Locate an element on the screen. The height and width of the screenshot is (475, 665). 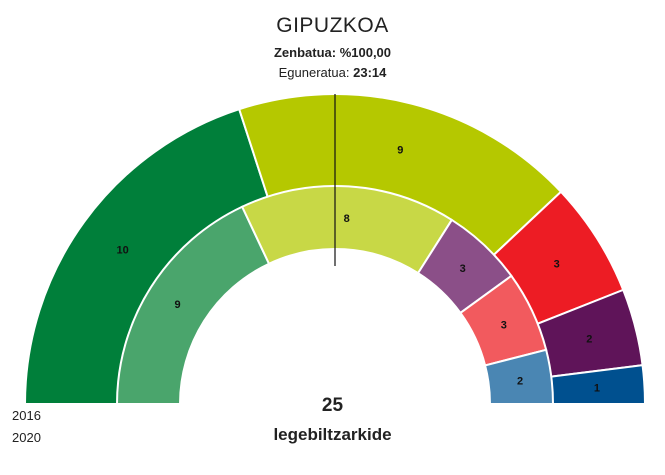
total-seats-label: legebiltzarkide is located at coordinates (332, 434).